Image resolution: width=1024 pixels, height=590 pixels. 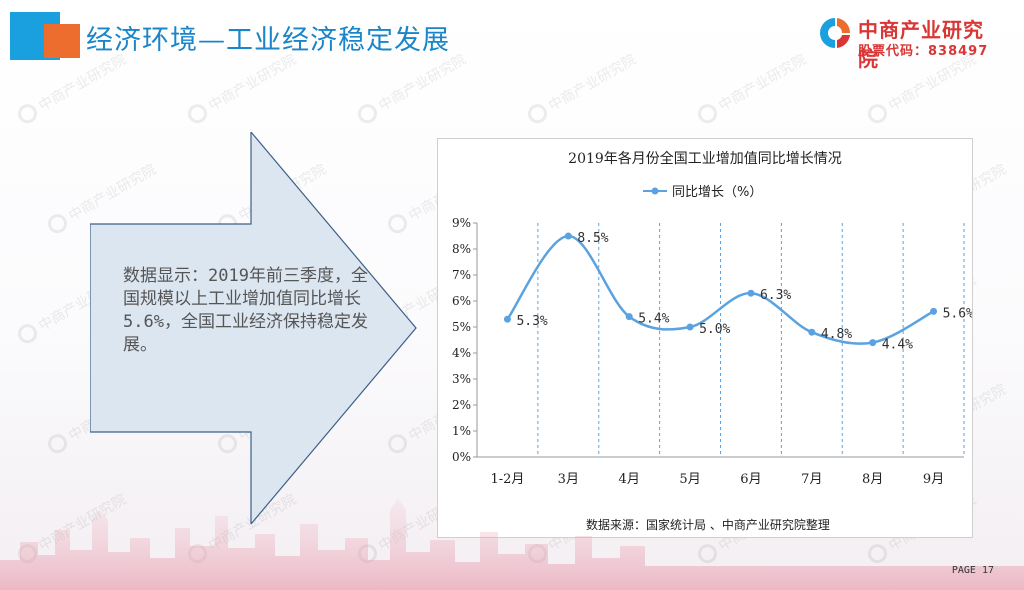 What do you see at coordinates (655, 191) in the screenshot?
I see `legend-marker` at bounding box center [655, 191].